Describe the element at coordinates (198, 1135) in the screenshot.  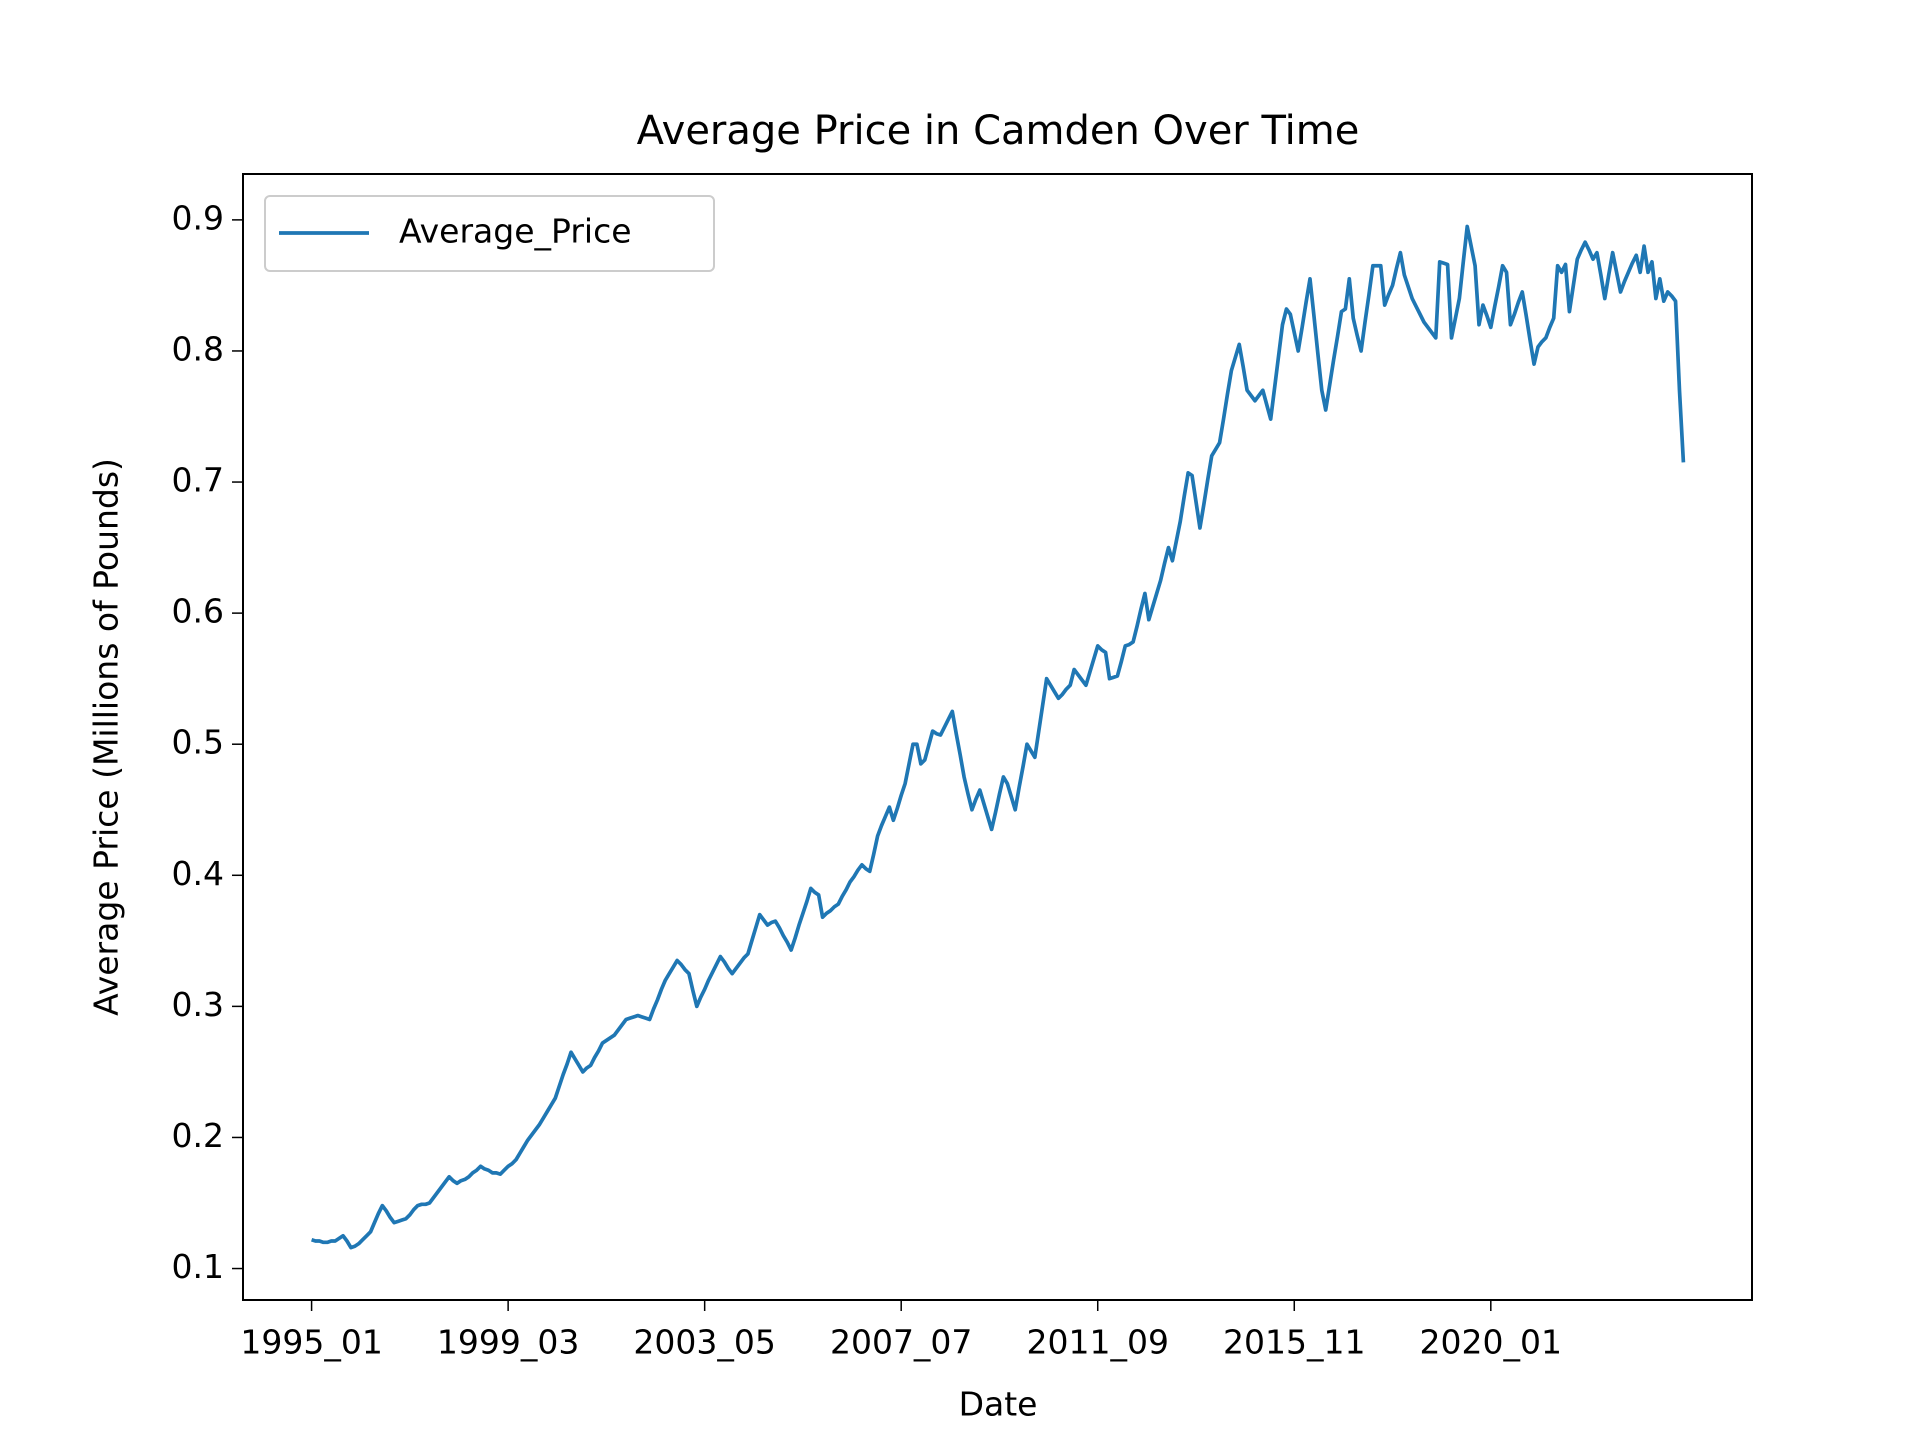
I see `y-tick-label: 0.2` at that location.